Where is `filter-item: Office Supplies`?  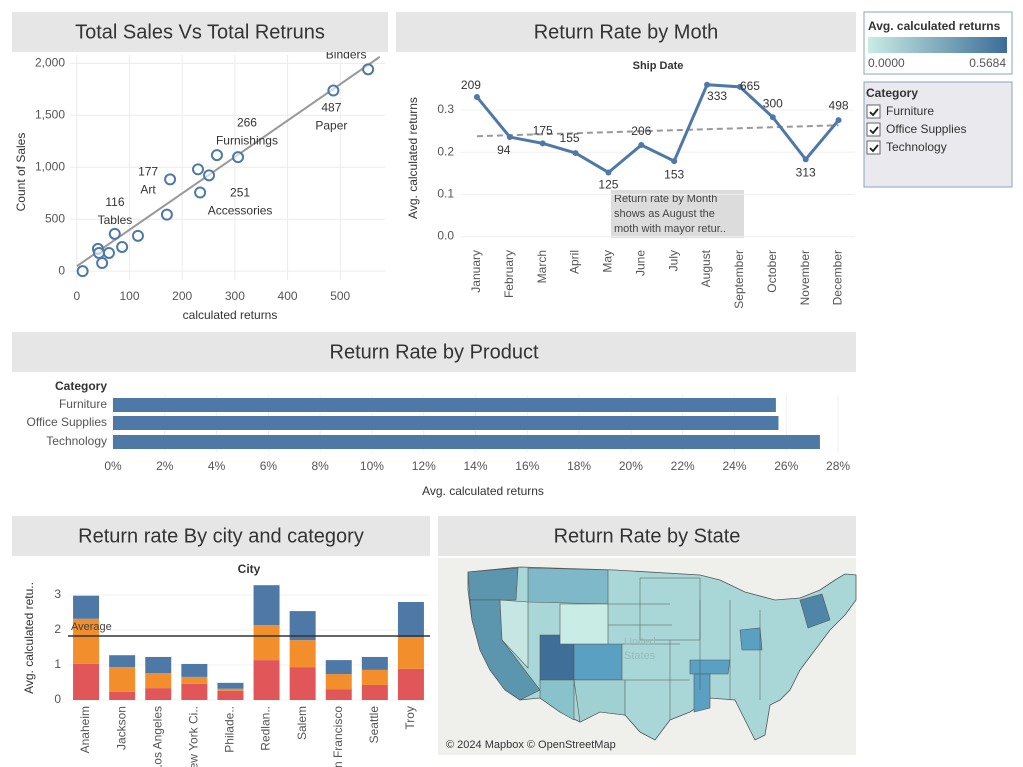
filter-item: Office Supplies is located at coordinates (926, 129).